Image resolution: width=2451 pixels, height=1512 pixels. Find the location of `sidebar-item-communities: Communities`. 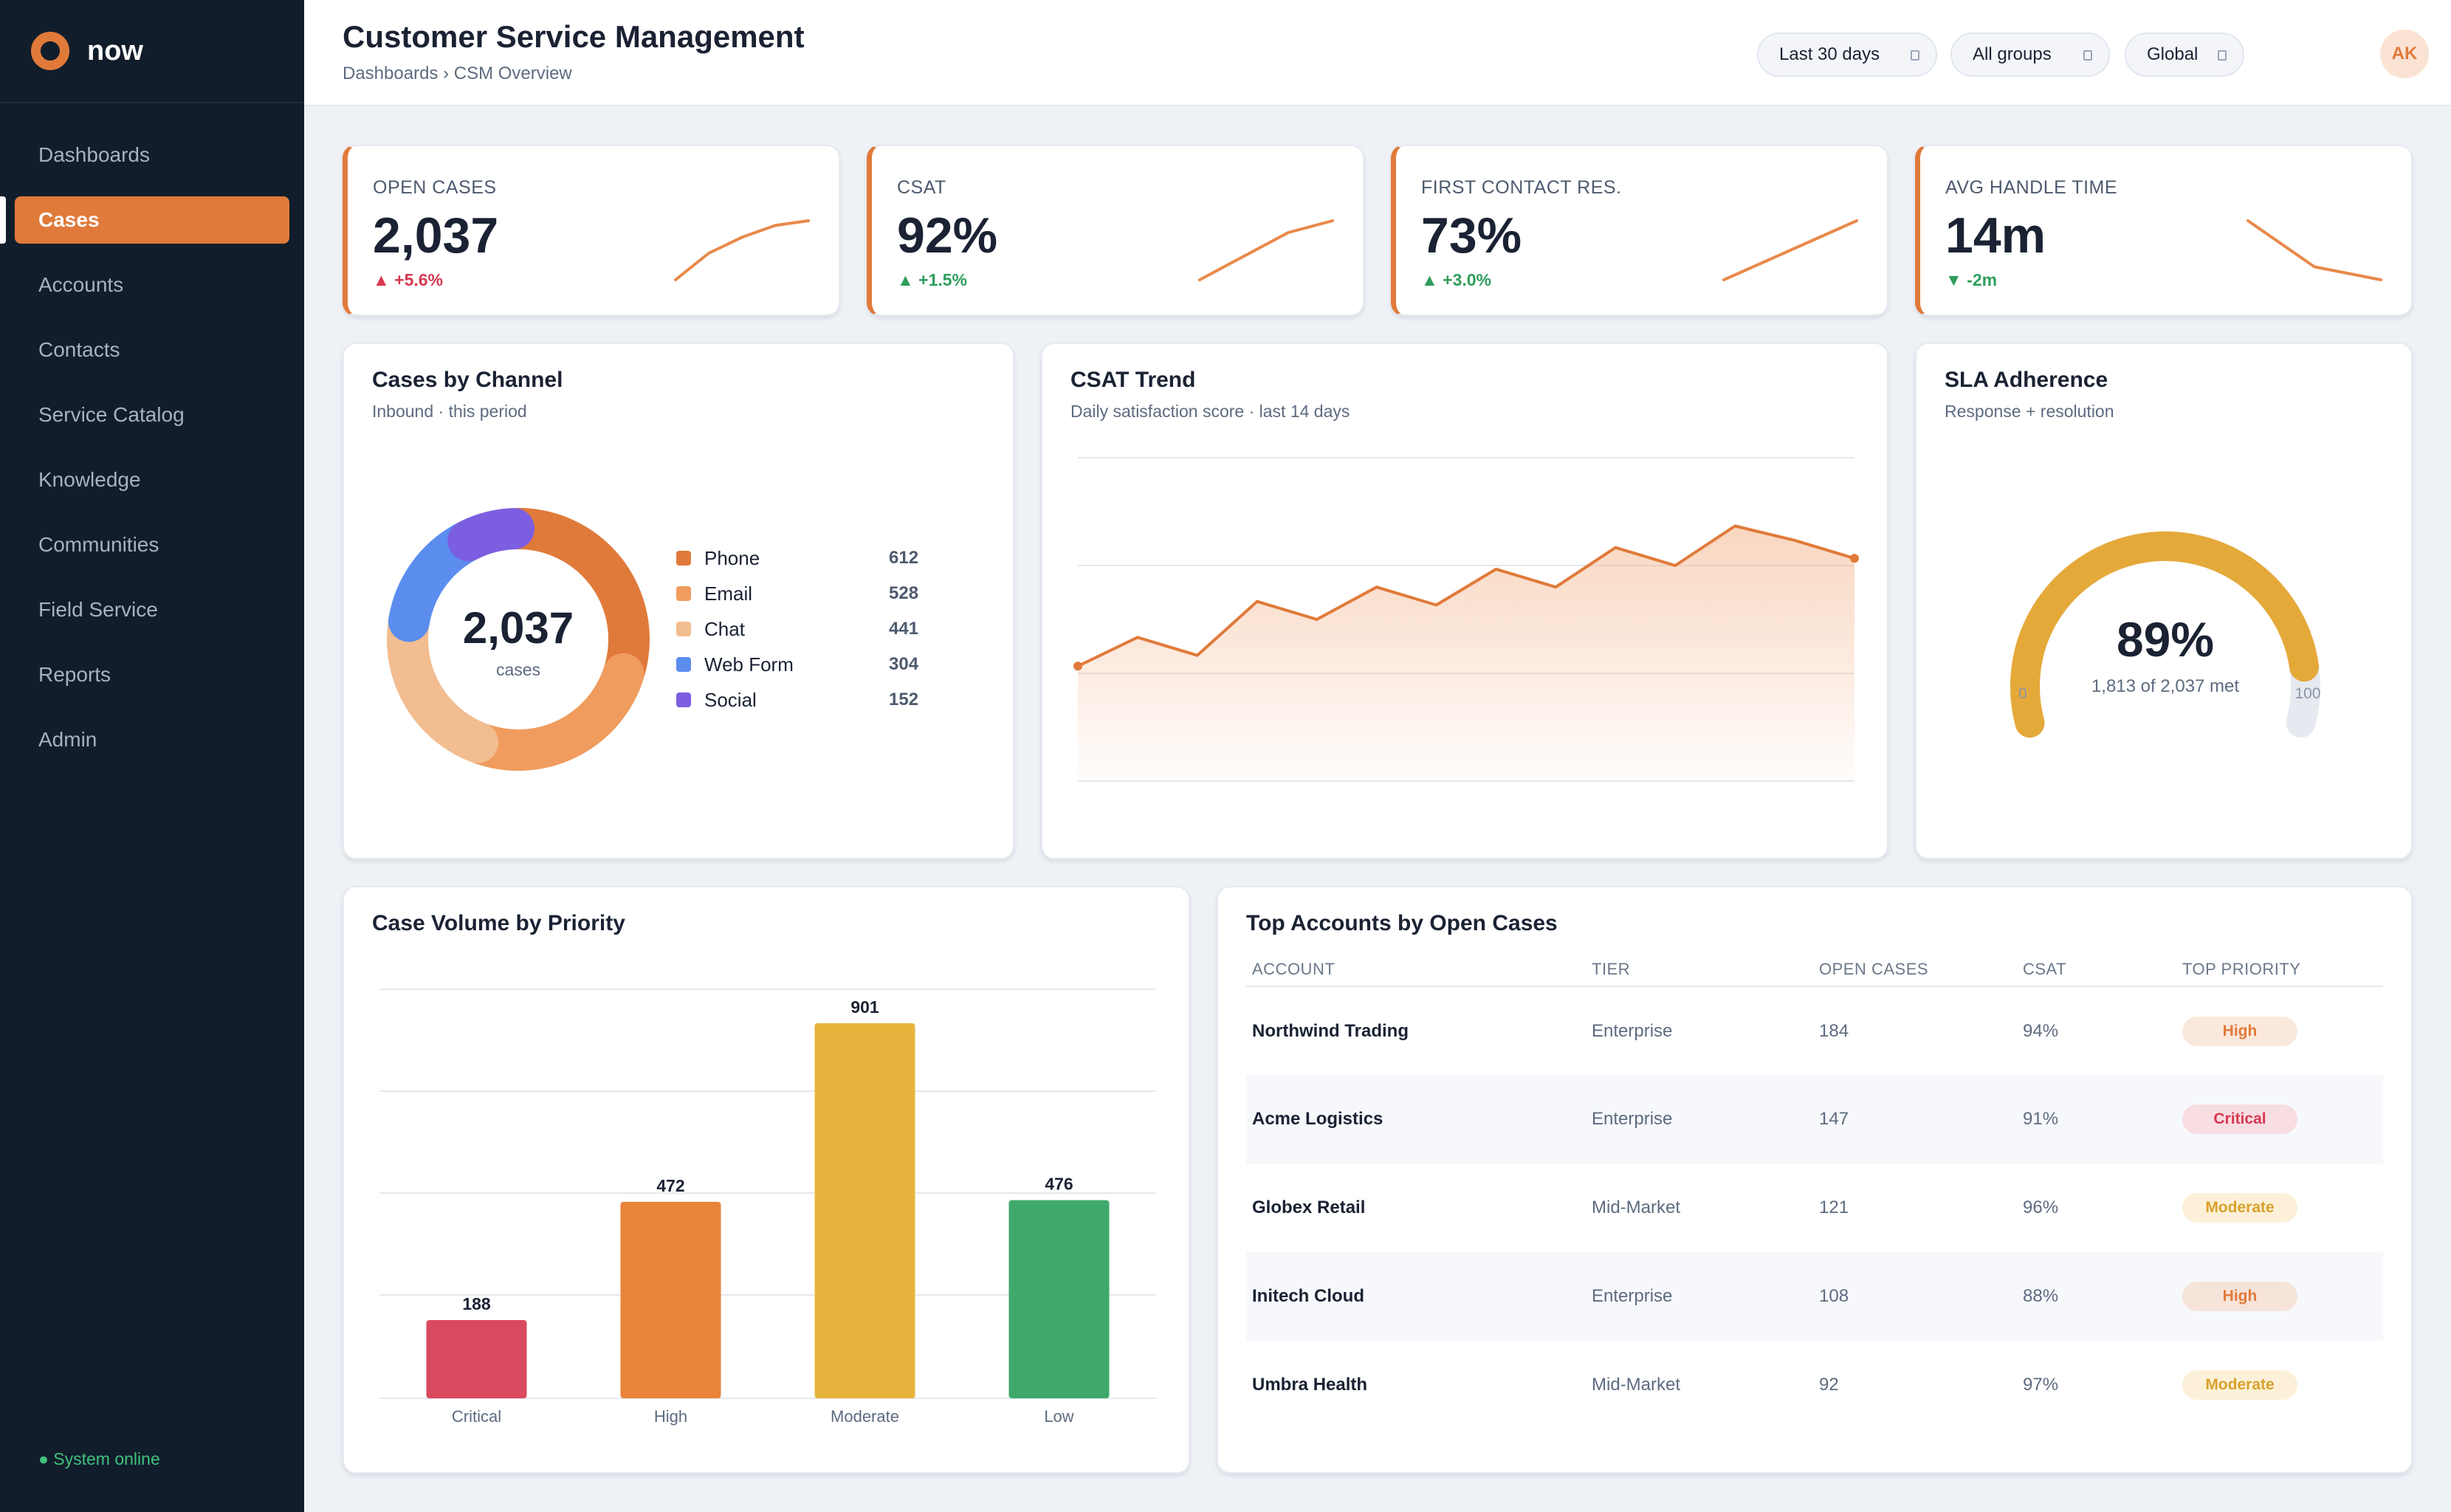

sidebar-item-communities: Communities is located at coordinates (98, 544).